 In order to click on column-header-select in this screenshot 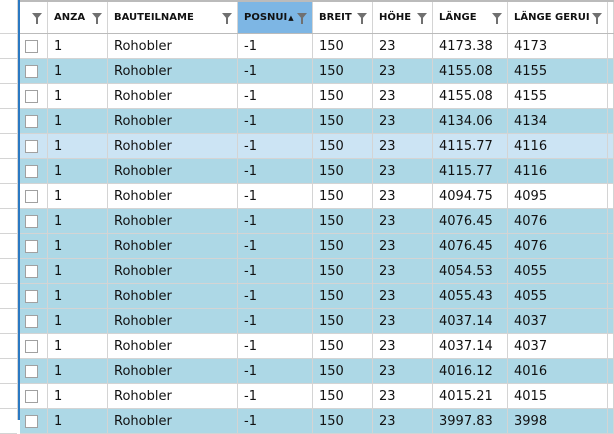, I will do `click(34, 17)`.